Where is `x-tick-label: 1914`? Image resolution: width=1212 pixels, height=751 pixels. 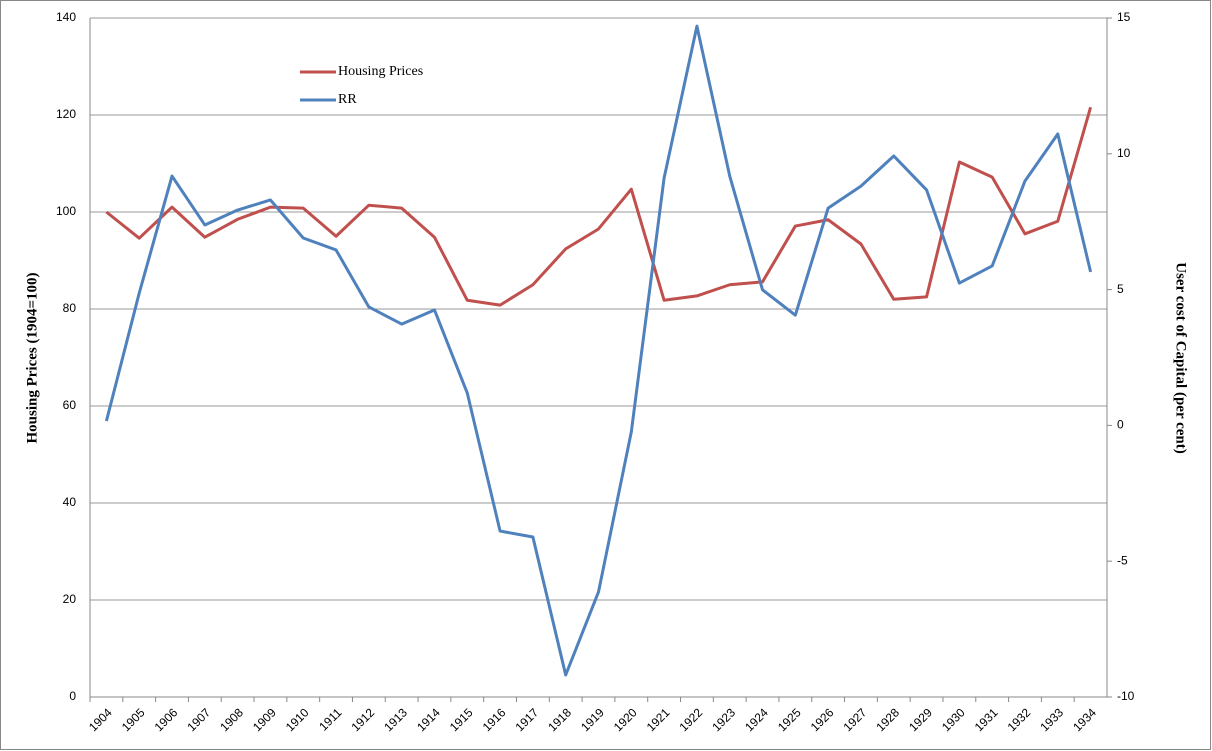 x-tick-label: 1914 is located at coordinates (428, 719).